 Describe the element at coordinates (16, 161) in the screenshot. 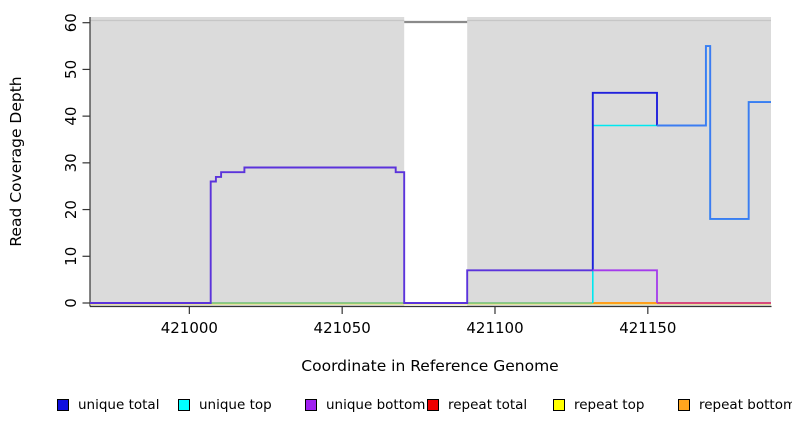

I see `y-axis-title: Read Coverage Depth` at that location.